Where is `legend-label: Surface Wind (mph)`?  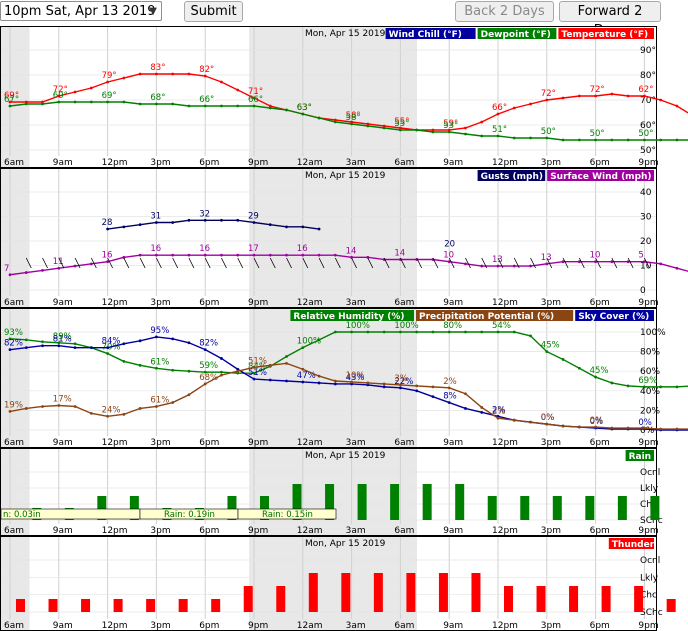 legend-label: Surface Wind (mph) is located at coordinates (600, 177).